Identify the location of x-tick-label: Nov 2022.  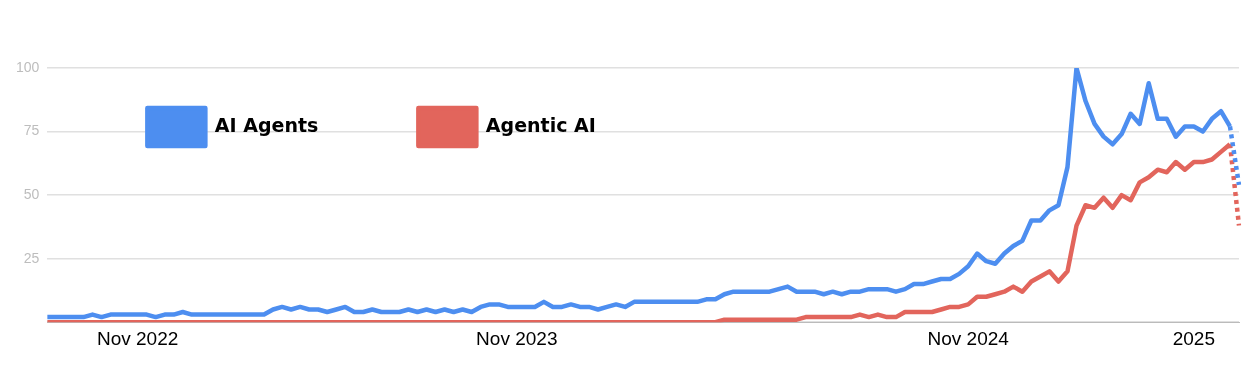
(137, 338).